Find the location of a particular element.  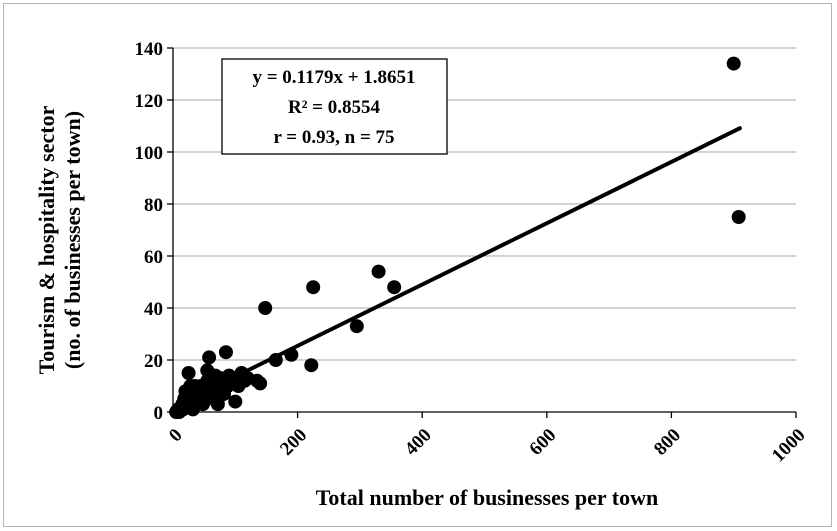

x-tick-label: 1000 is located at coordinates (789, 446).